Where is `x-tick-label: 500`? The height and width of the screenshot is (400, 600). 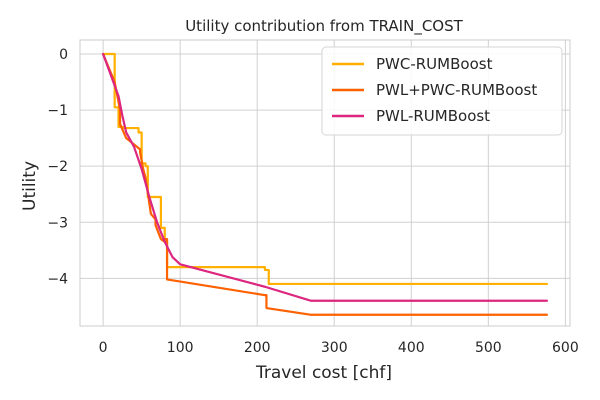
x-tick-label: 500 is located at coordinates (488, 348).